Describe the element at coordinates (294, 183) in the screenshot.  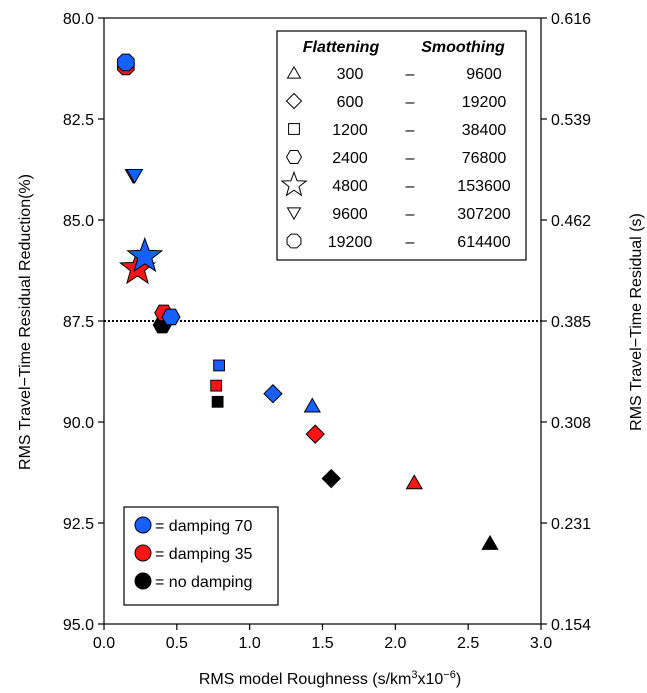
I see `legend-marker-star` at that location.